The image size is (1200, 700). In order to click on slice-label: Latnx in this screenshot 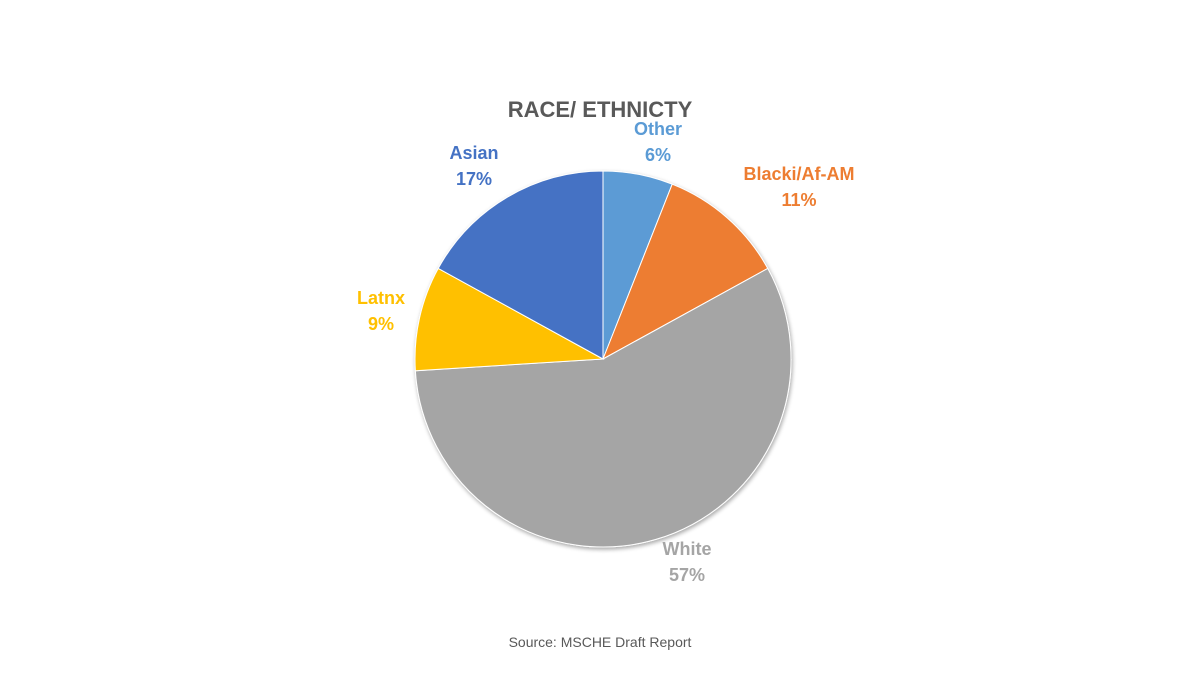, I will do `click(381, 298)`.